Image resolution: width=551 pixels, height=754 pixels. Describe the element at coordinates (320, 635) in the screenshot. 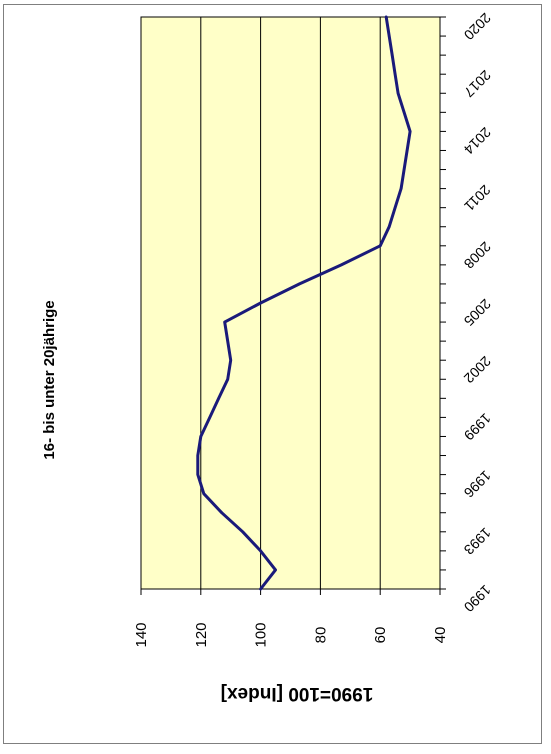

I see `value-tick-label: 80` at that location.